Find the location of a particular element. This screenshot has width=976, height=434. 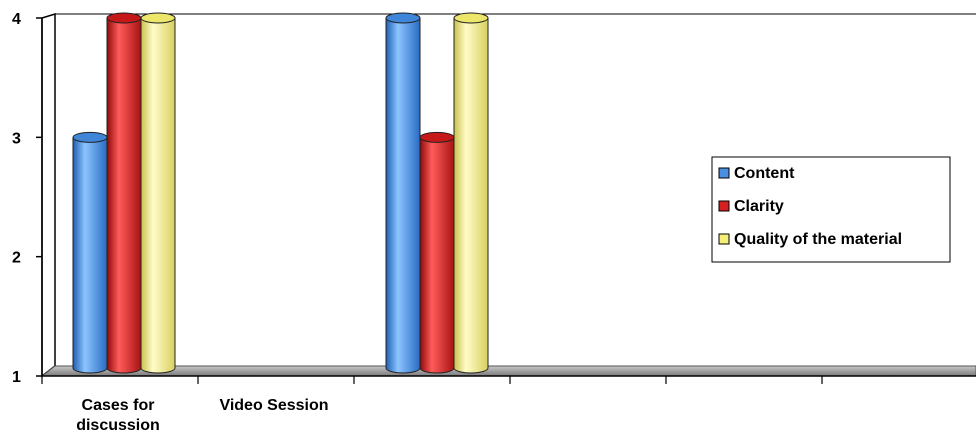

legend-box is located at coordinates (831, 209).